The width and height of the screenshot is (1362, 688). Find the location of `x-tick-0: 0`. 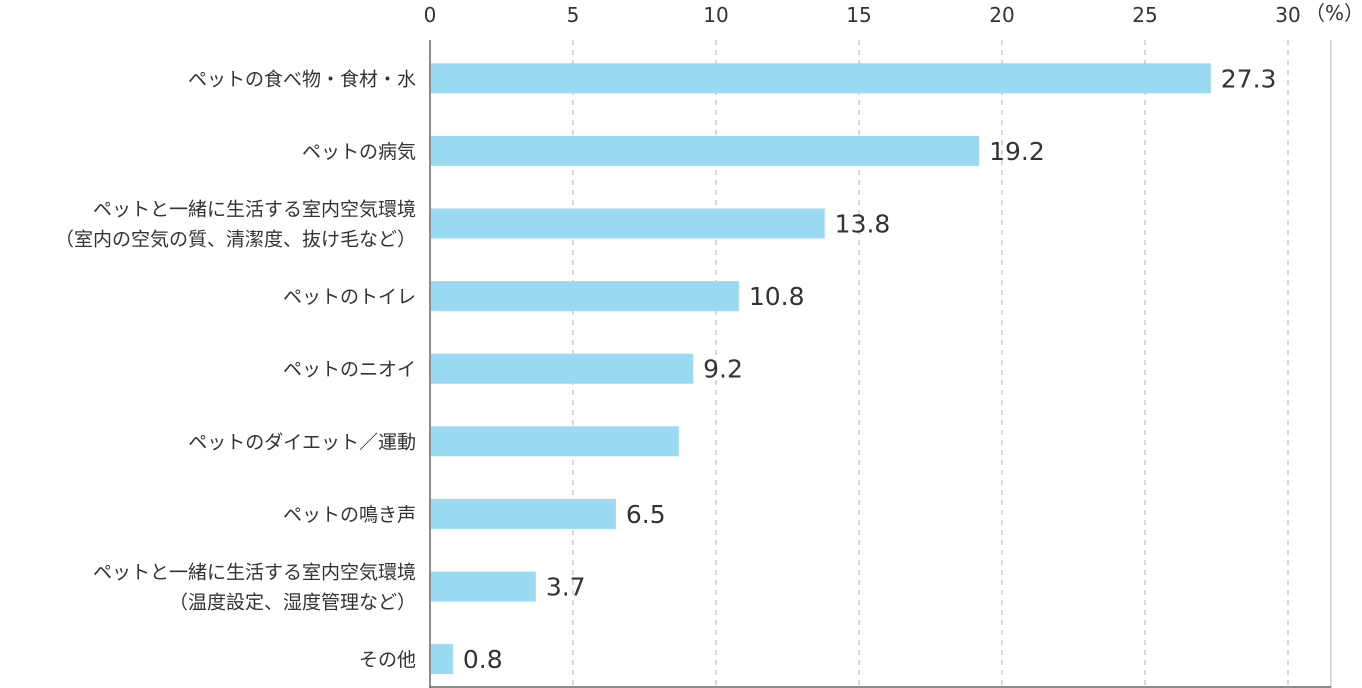

x-tick-0: 0 is located at coordinates (430, 15).